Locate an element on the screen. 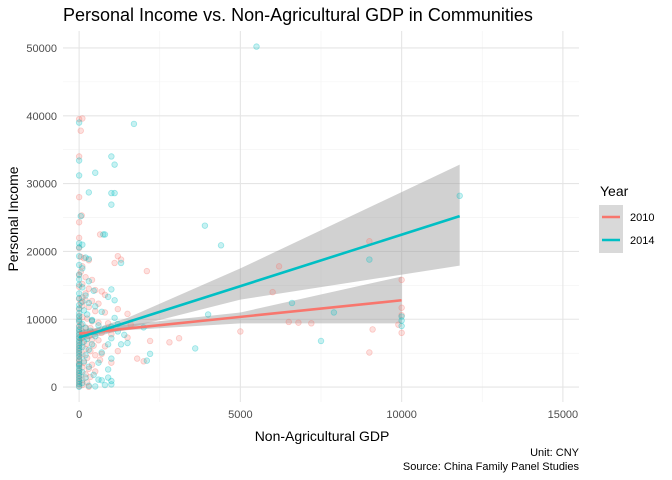 This screenshot has width=672, height=480. caption-source: Source: China Family Panel Studies is located at coordinates (491, 467).